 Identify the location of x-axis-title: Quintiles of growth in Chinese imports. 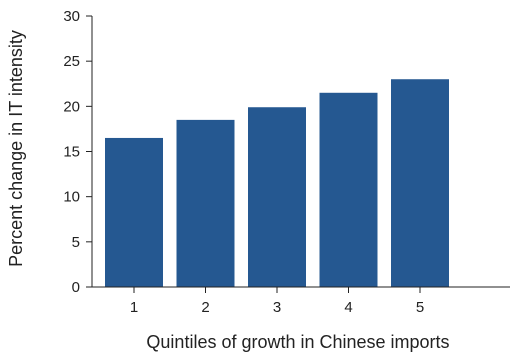
(297, 342).